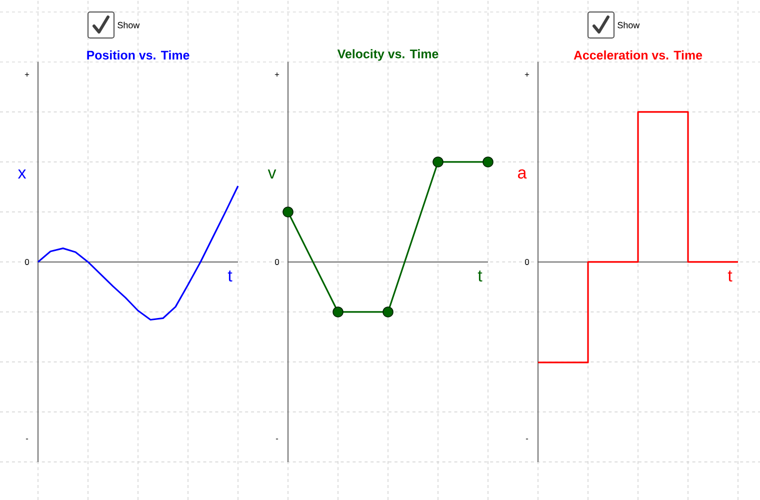  I want to click on chart-title: Acceleration vs. Time, so click(638, 55).